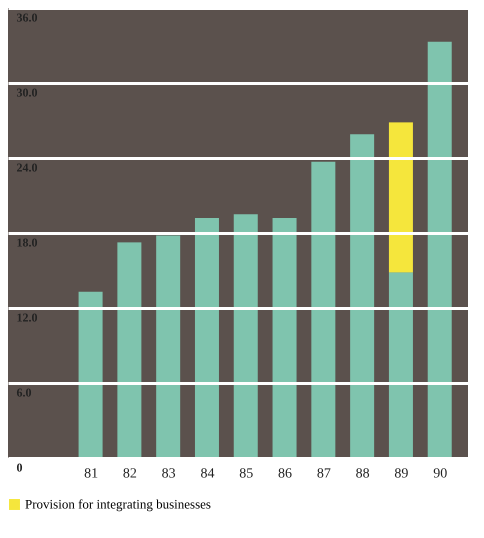 Image resolution: width=484 pixels, height=538 pixels. Describe the element at coordinates (118, 504) in the screenshot. I see `legend-label: Provision for integrating businesses` at that location.